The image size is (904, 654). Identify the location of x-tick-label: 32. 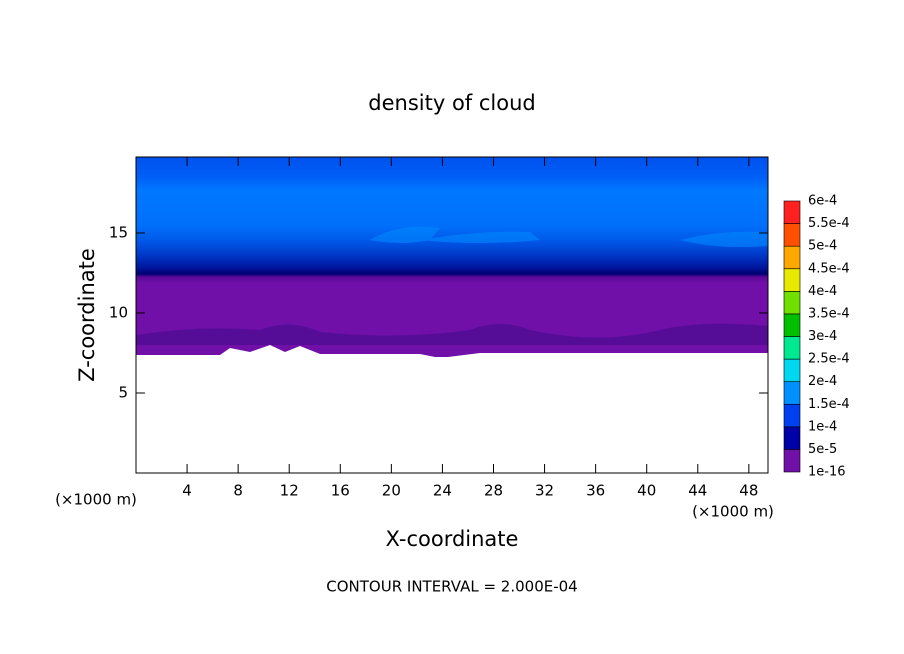
(544, 491).